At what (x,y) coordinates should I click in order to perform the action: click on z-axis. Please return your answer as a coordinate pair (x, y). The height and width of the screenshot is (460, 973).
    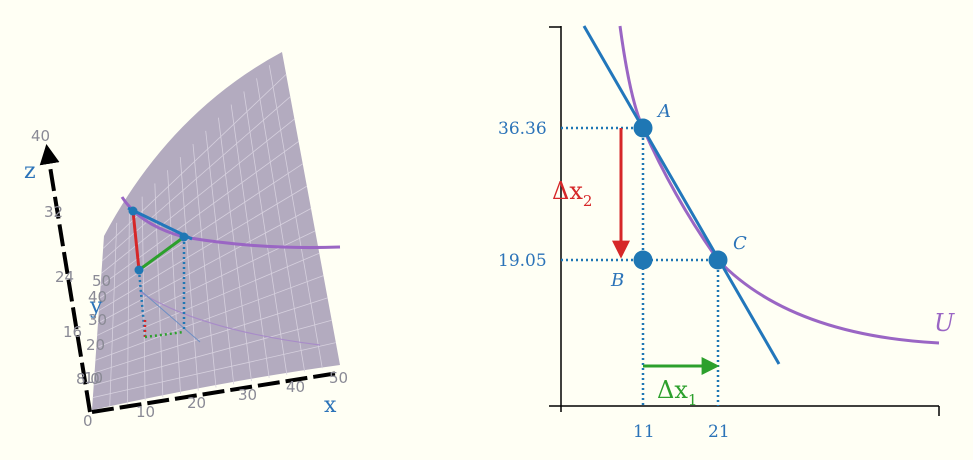
    Looking at the image, I should click on (65, 278).